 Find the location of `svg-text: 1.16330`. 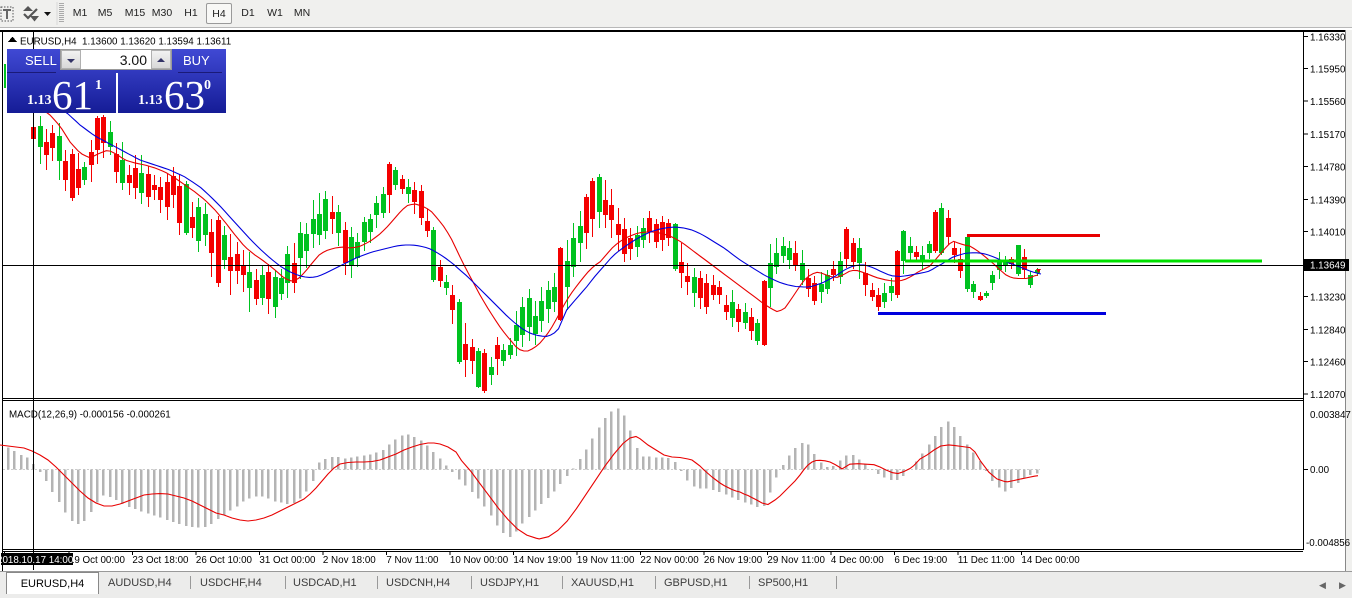

svg-text: 1.16330 is located at coordinates (1328, 38).